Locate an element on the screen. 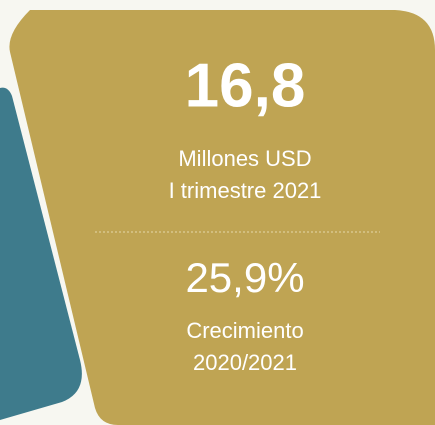 This screenshot has height=425, width=435. second-caption: Crecimiento is located at coordinates (244, 330).